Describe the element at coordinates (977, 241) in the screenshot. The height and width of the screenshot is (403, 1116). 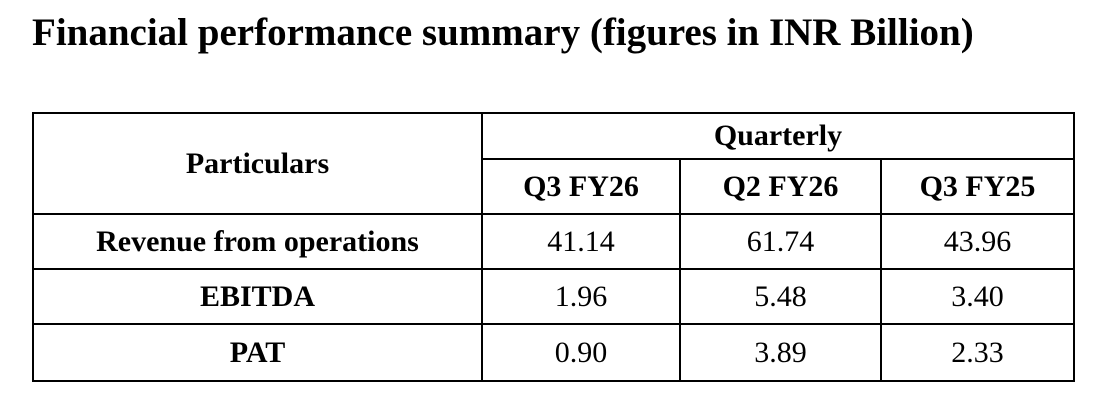
I see `cell-value: 43.96` at that location.